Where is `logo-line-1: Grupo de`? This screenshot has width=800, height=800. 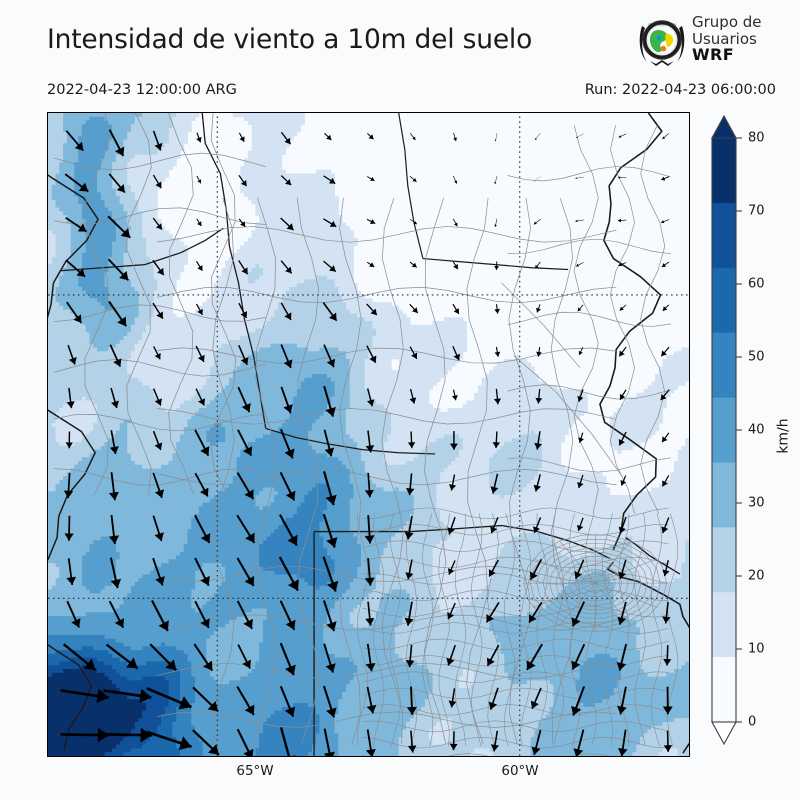 logo-line-1: Grupo de is located at coordinates (727, 22).